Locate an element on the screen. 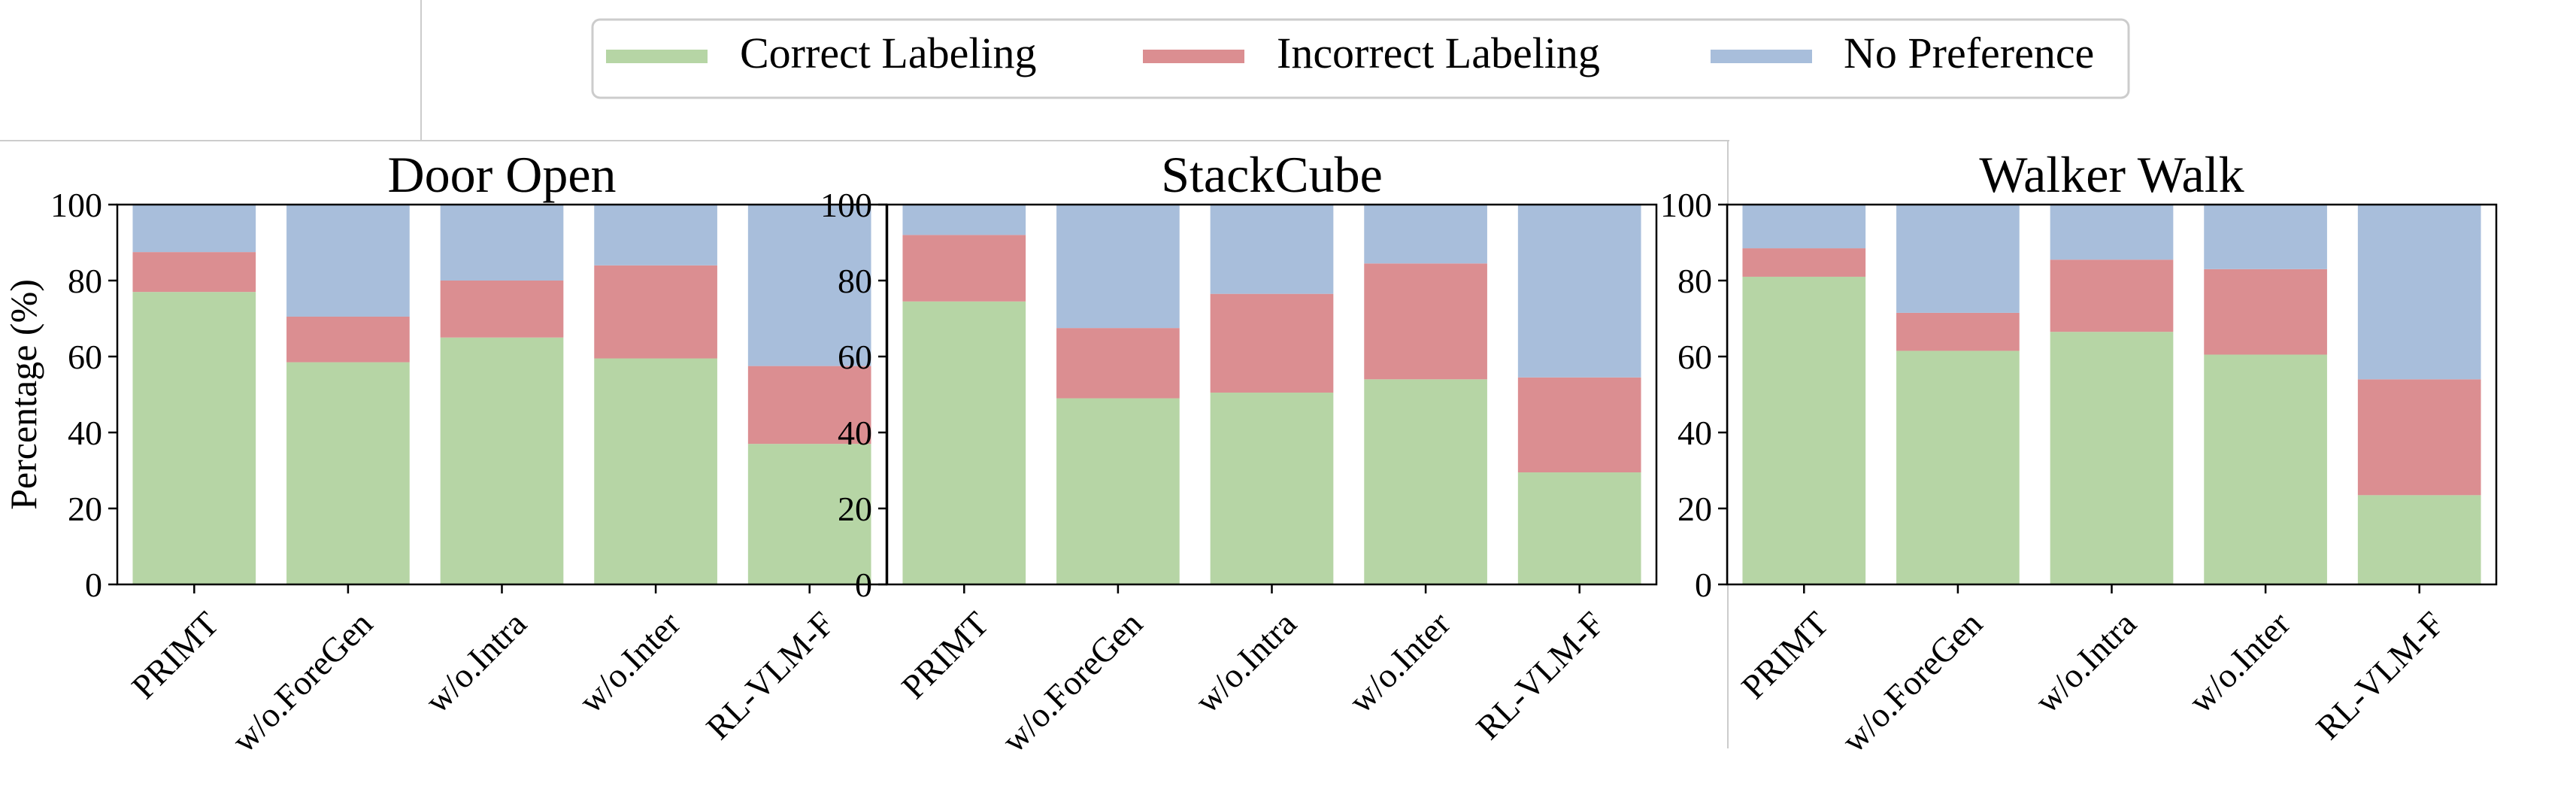 Image resolution: width=2576 pixels, height=786 pixels. legend-frame is located at coordinates (1360, 59).